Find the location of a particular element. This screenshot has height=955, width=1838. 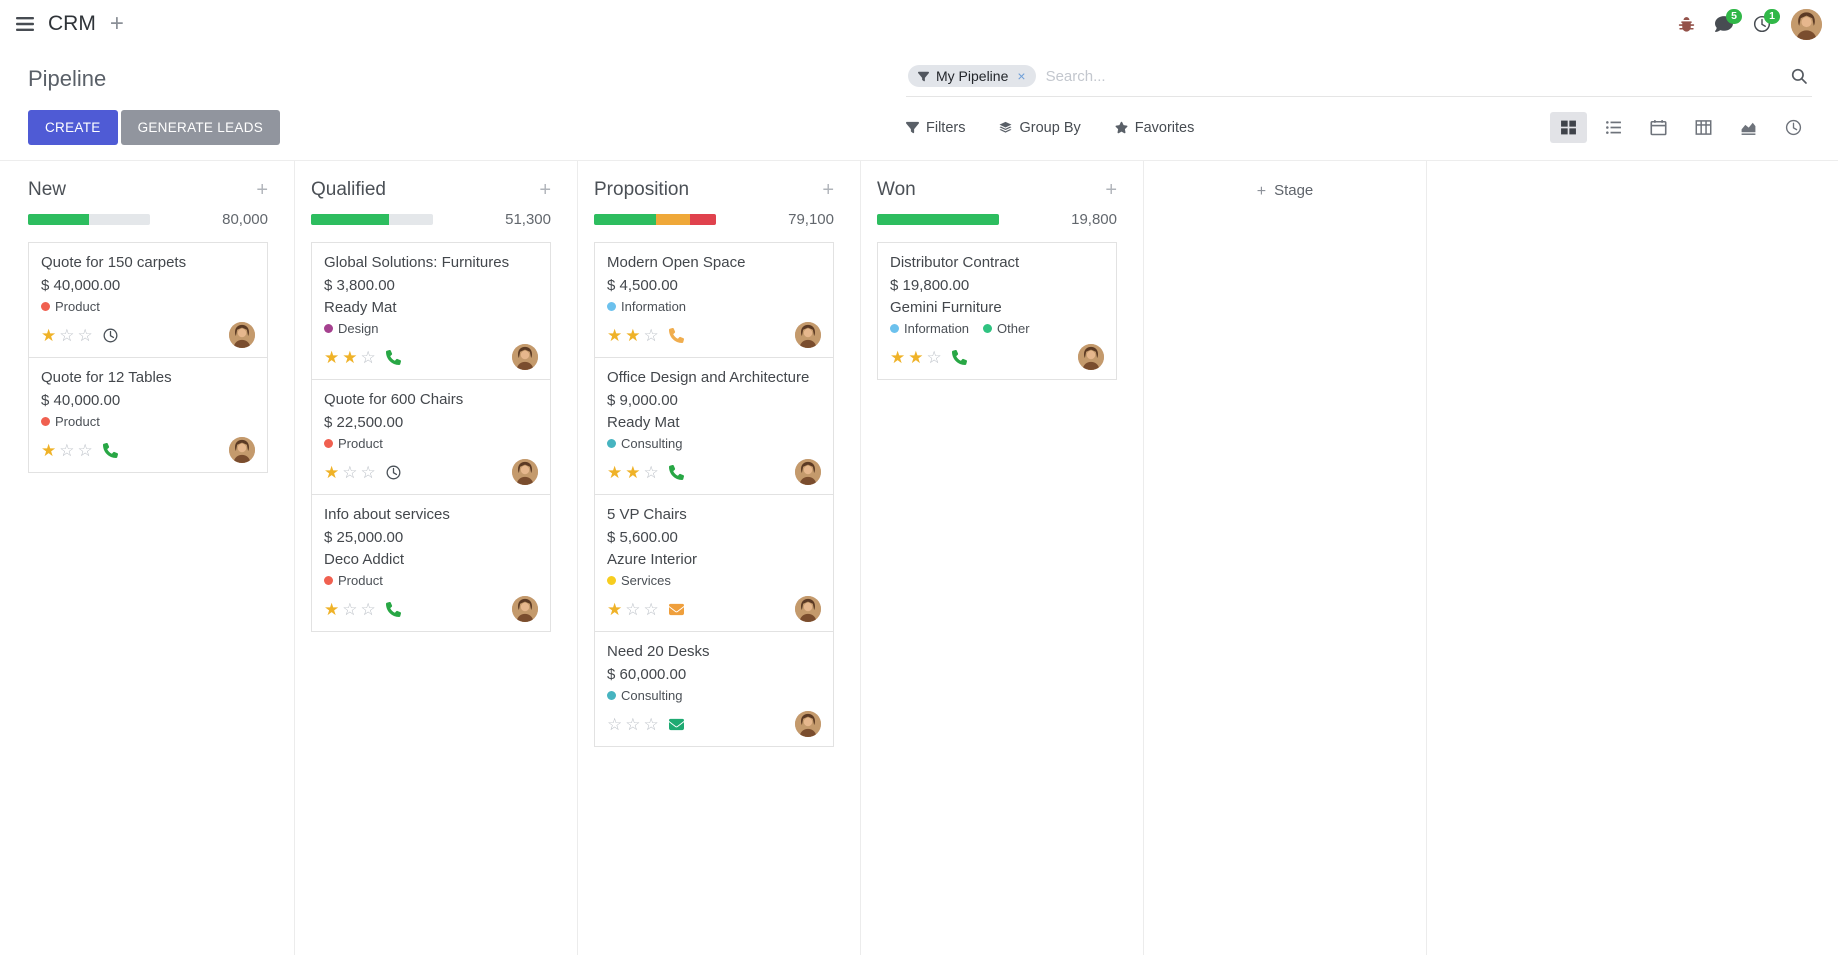

filters-menu-button: Filters is located at coordinates (935, 128).